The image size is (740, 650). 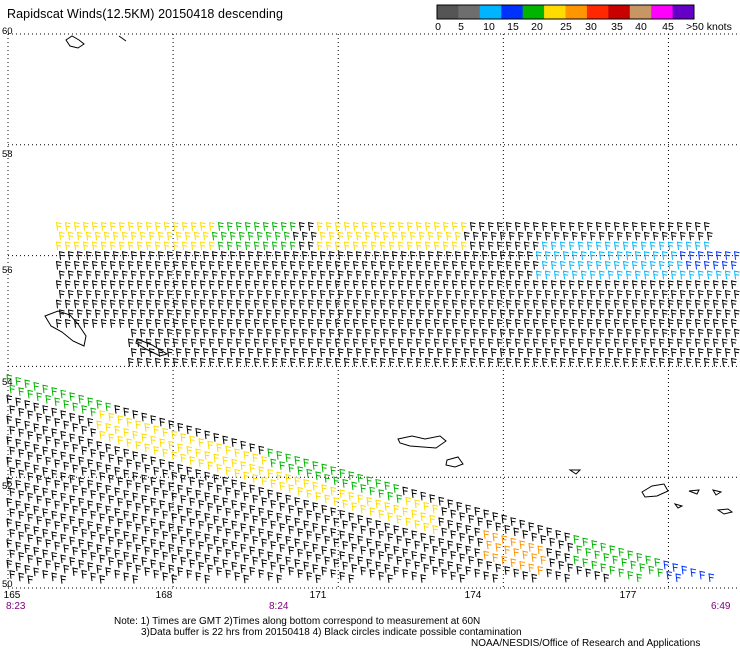 What do you see at coordinates (617, 27) in the screenshot?
I see `legend-label-35: 35` at bounding box center [617, 27].